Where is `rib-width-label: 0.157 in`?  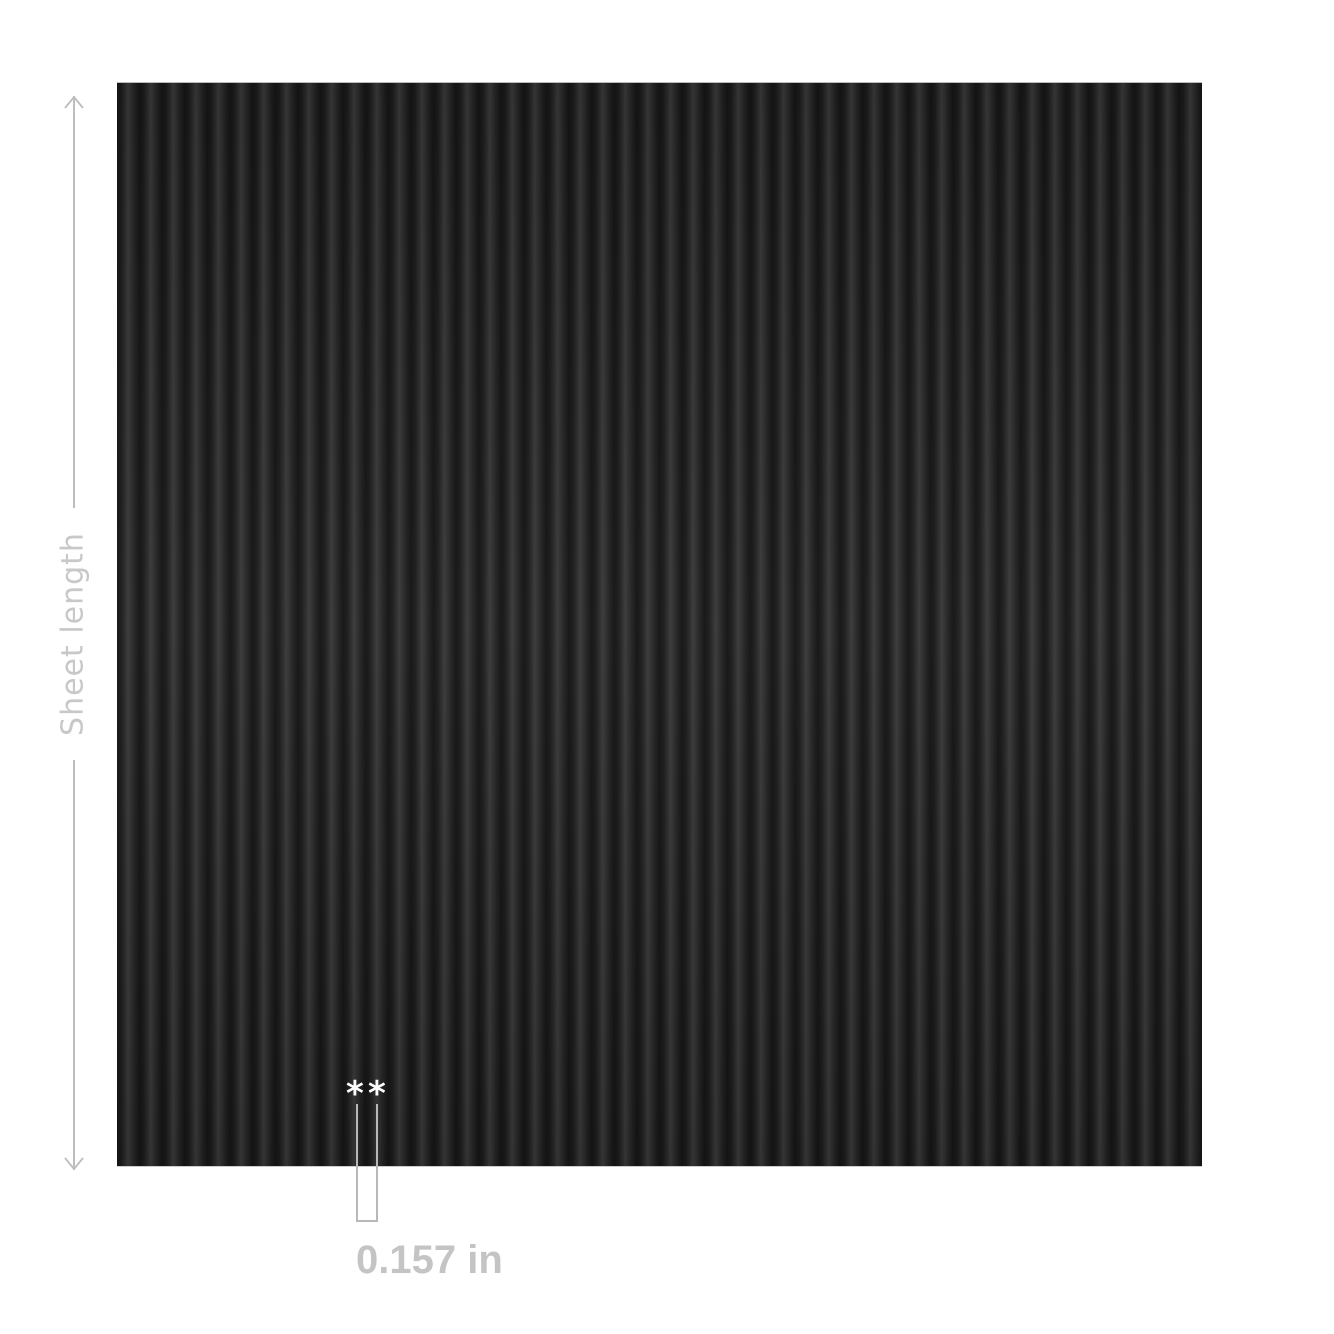 rib-width-label: 0.157 in is located at coordinates (429, 1260).